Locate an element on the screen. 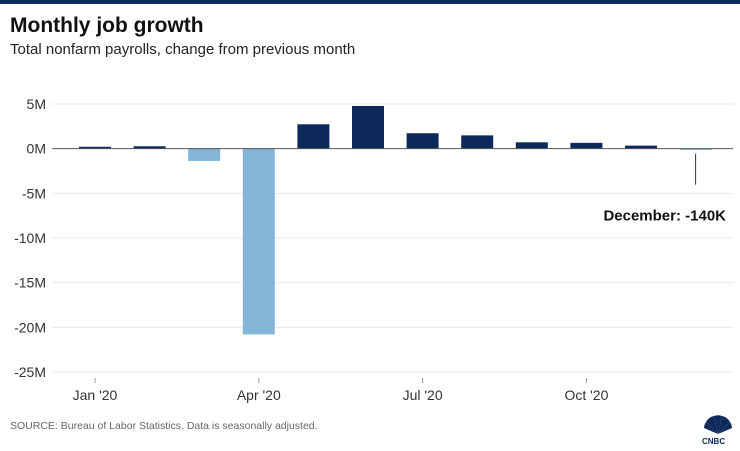 The width and height of the screenshot is (740, 451). x-tick-label: Apr '20 is located at coordinates (259, 395).